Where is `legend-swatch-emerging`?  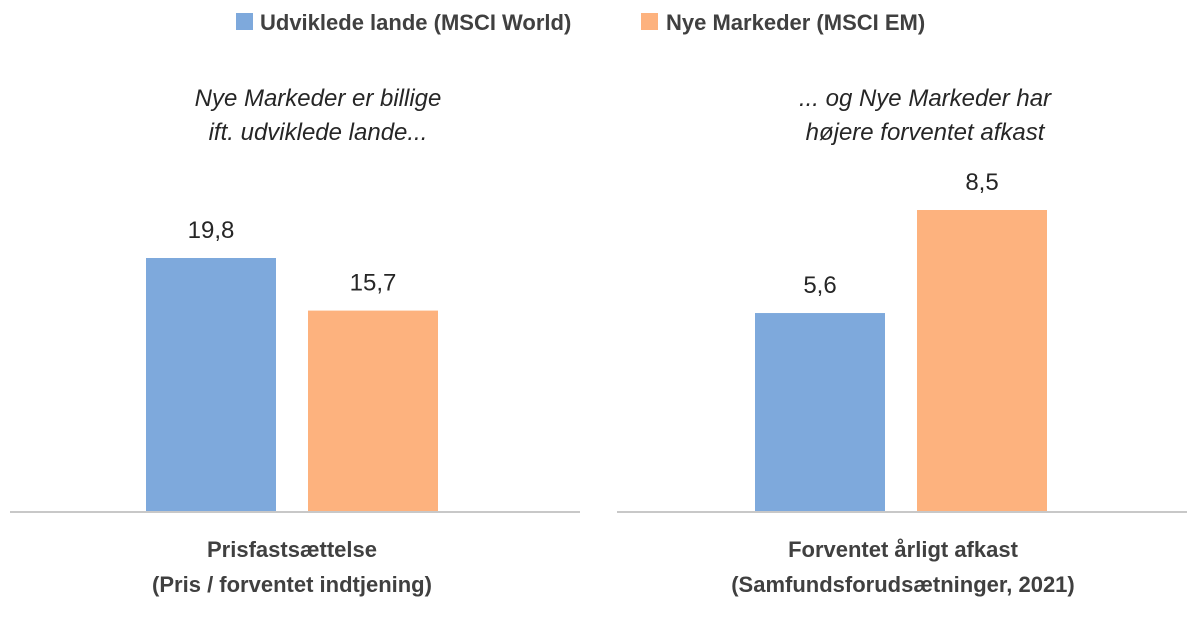 legend-swatch-emerging is located at coordinates (649, 21).